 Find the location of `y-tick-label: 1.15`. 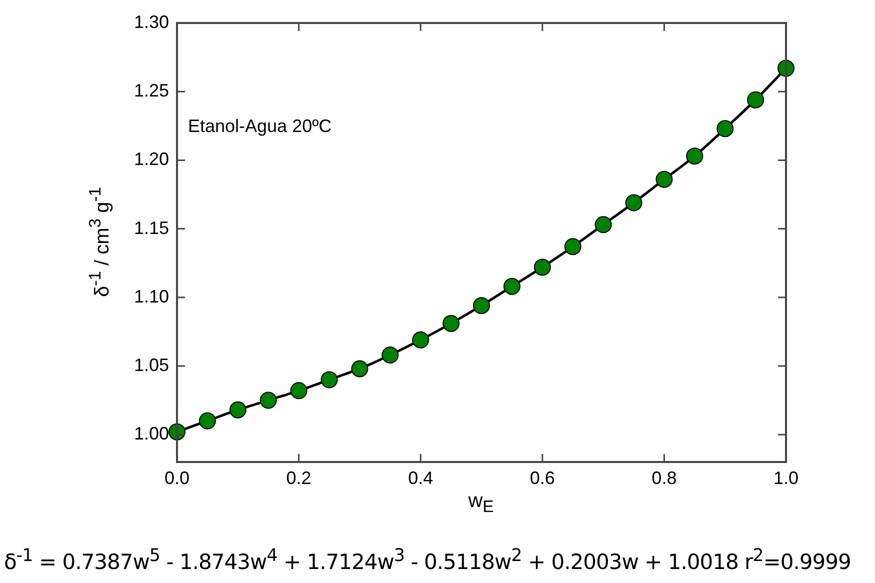

y-tick-label: 1.15 is located at coordinates (151, 228).